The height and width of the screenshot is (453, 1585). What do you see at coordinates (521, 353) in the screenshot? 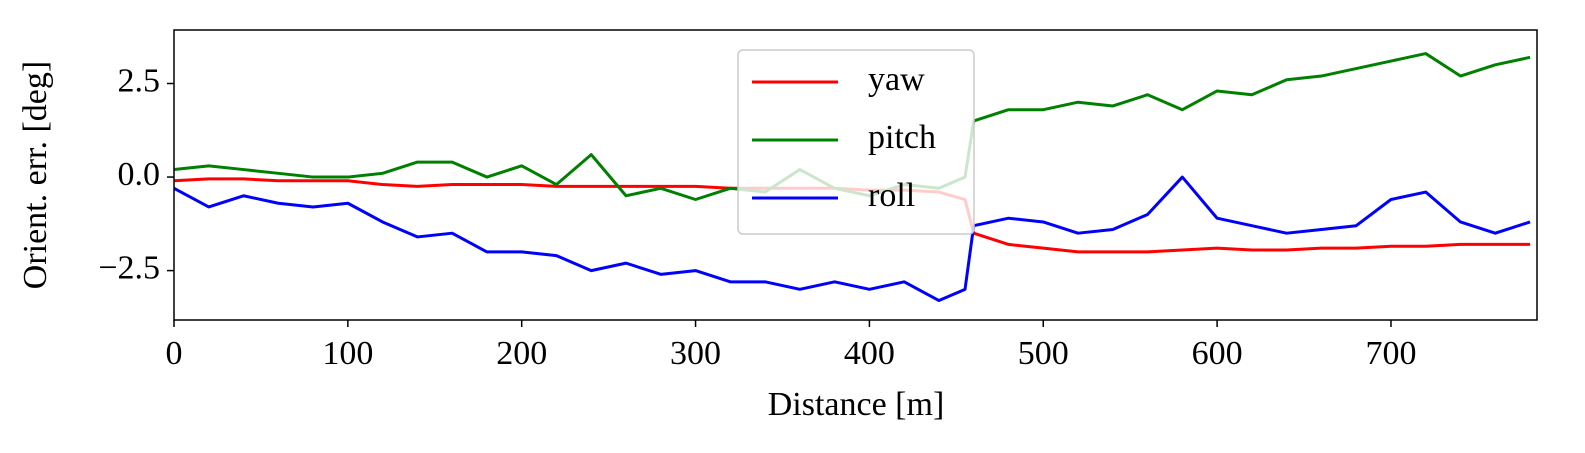
I see `x-tick-label: 200` at bounding box center [521, 353].